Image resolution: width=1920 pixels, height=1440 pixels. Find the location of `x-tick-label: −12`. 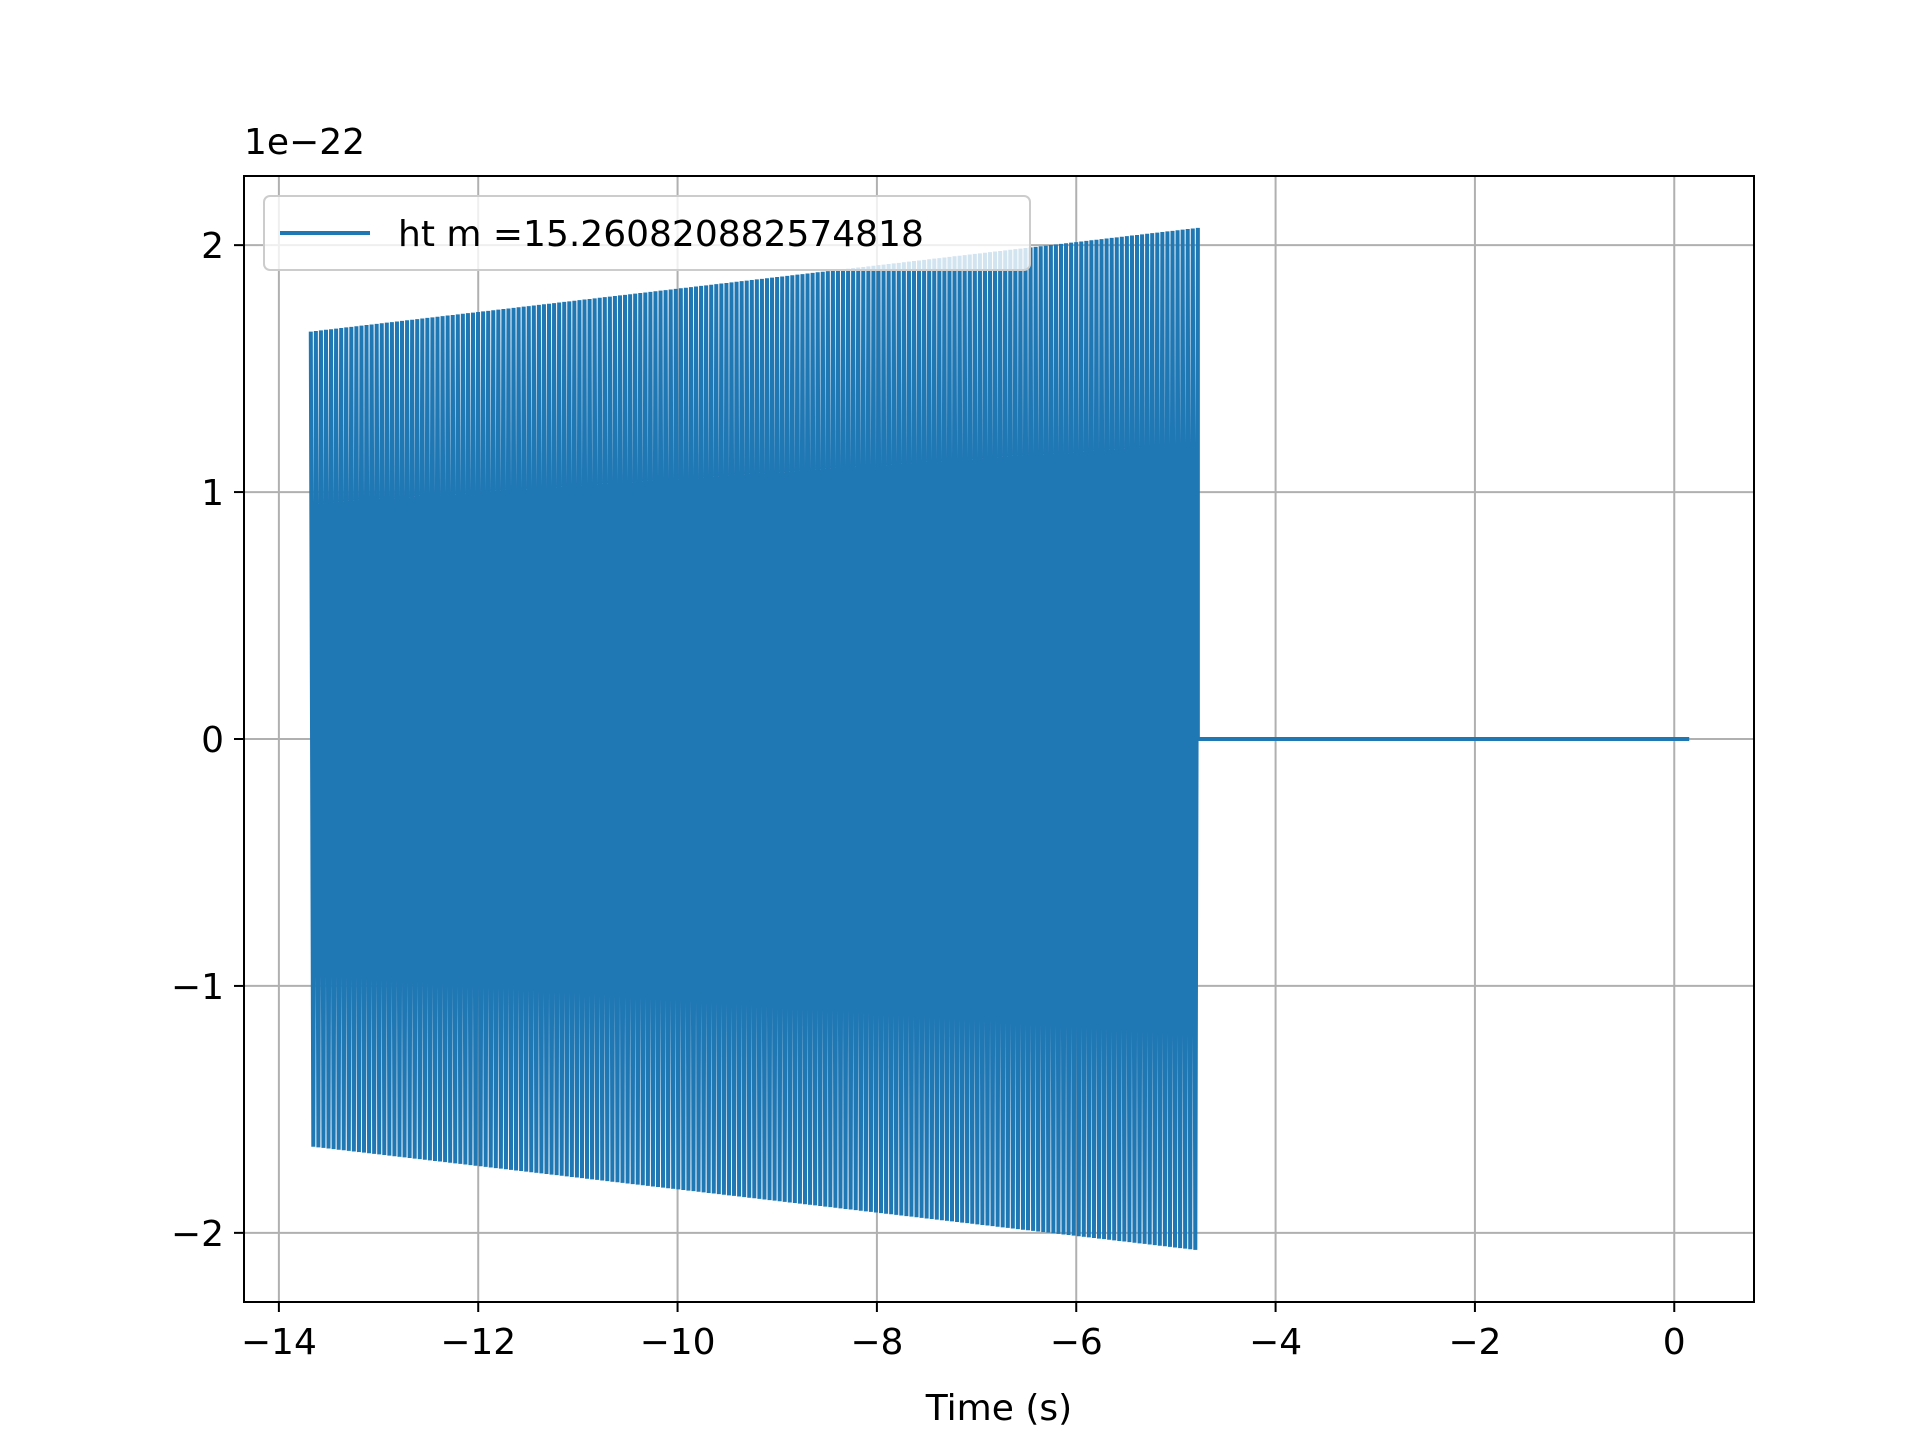

x-tick-label: −12 is located at coordinates (478, 1342).